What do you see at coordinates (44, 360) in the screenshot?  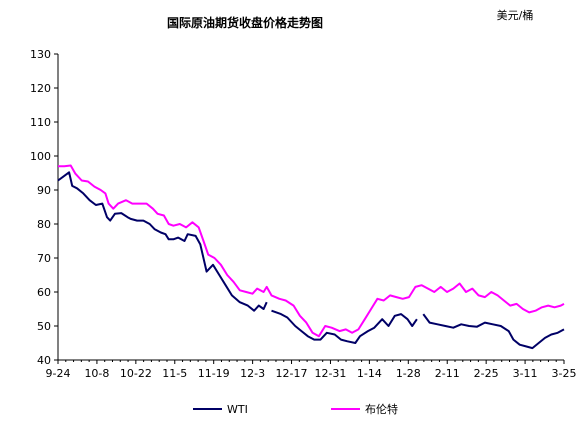 I see `y-tick-label: 40` at bounding box center [44, 360].